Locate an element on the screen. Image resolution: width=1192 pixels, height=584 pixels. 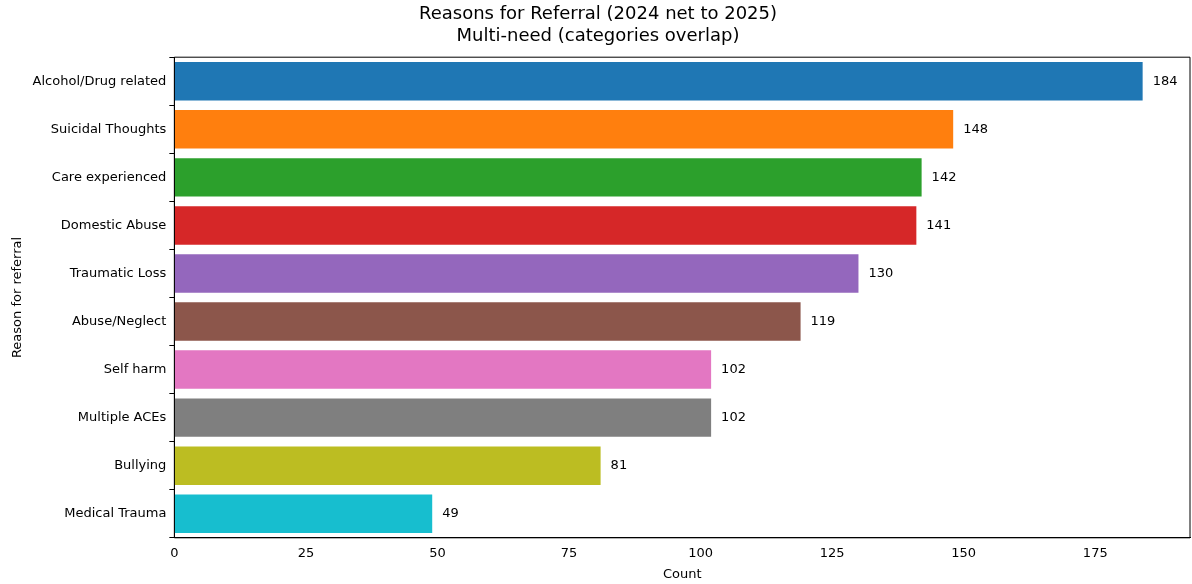
y-tick-label: Bullying is located at coordinates (140, 465).